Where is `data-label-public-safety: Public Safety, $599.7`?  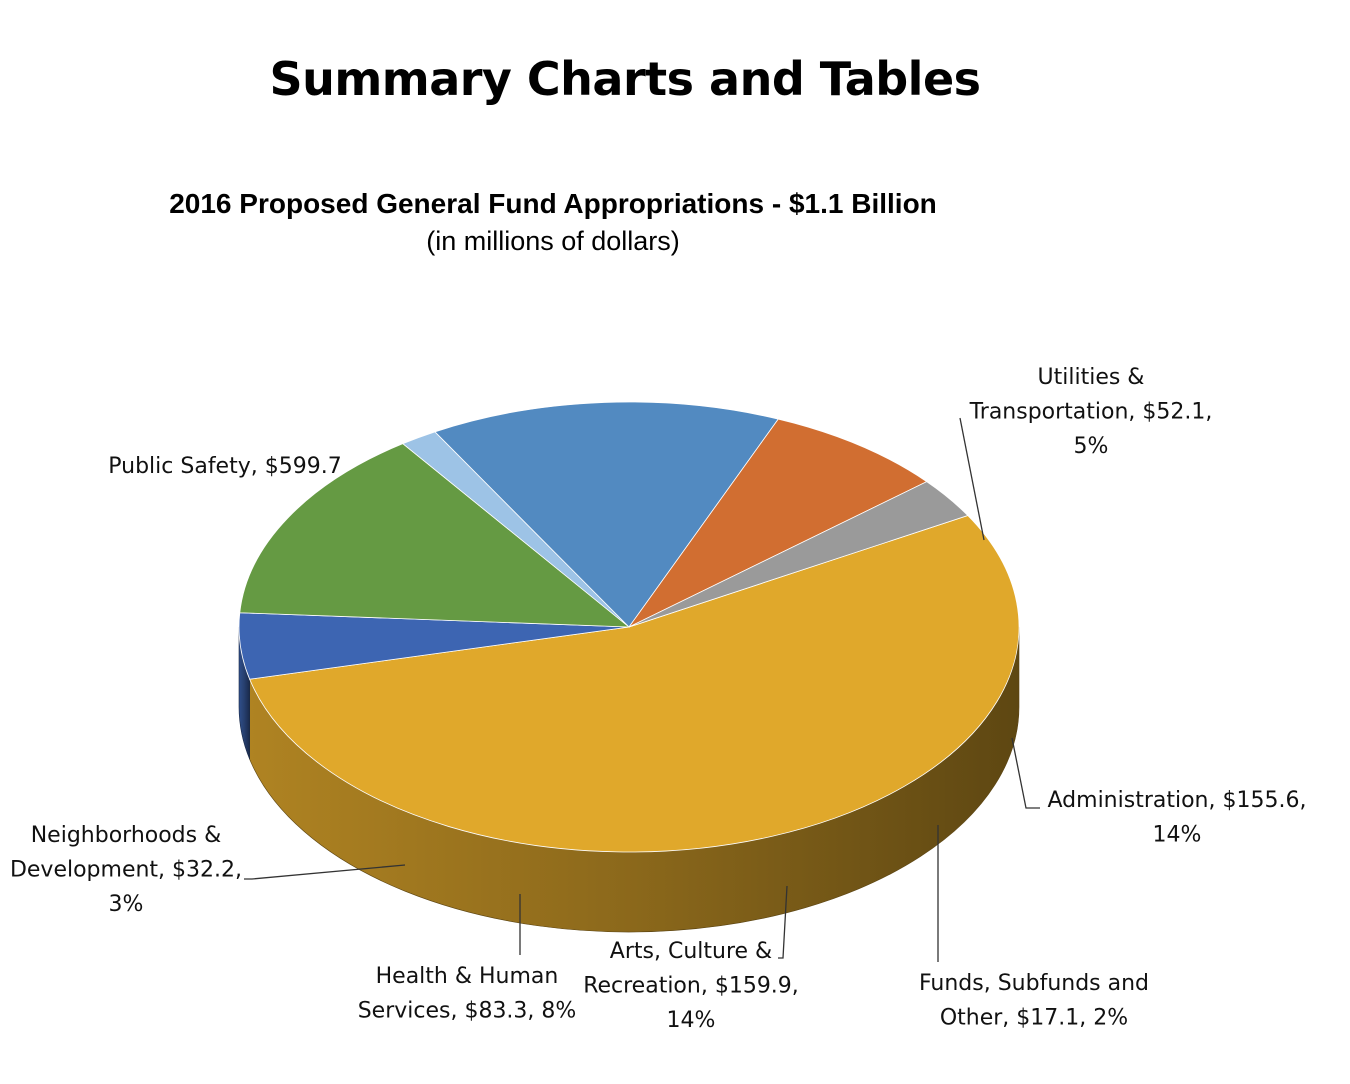
data-label-public-safety: Public Safety, $599.7 is located at coordinates (224, 466).